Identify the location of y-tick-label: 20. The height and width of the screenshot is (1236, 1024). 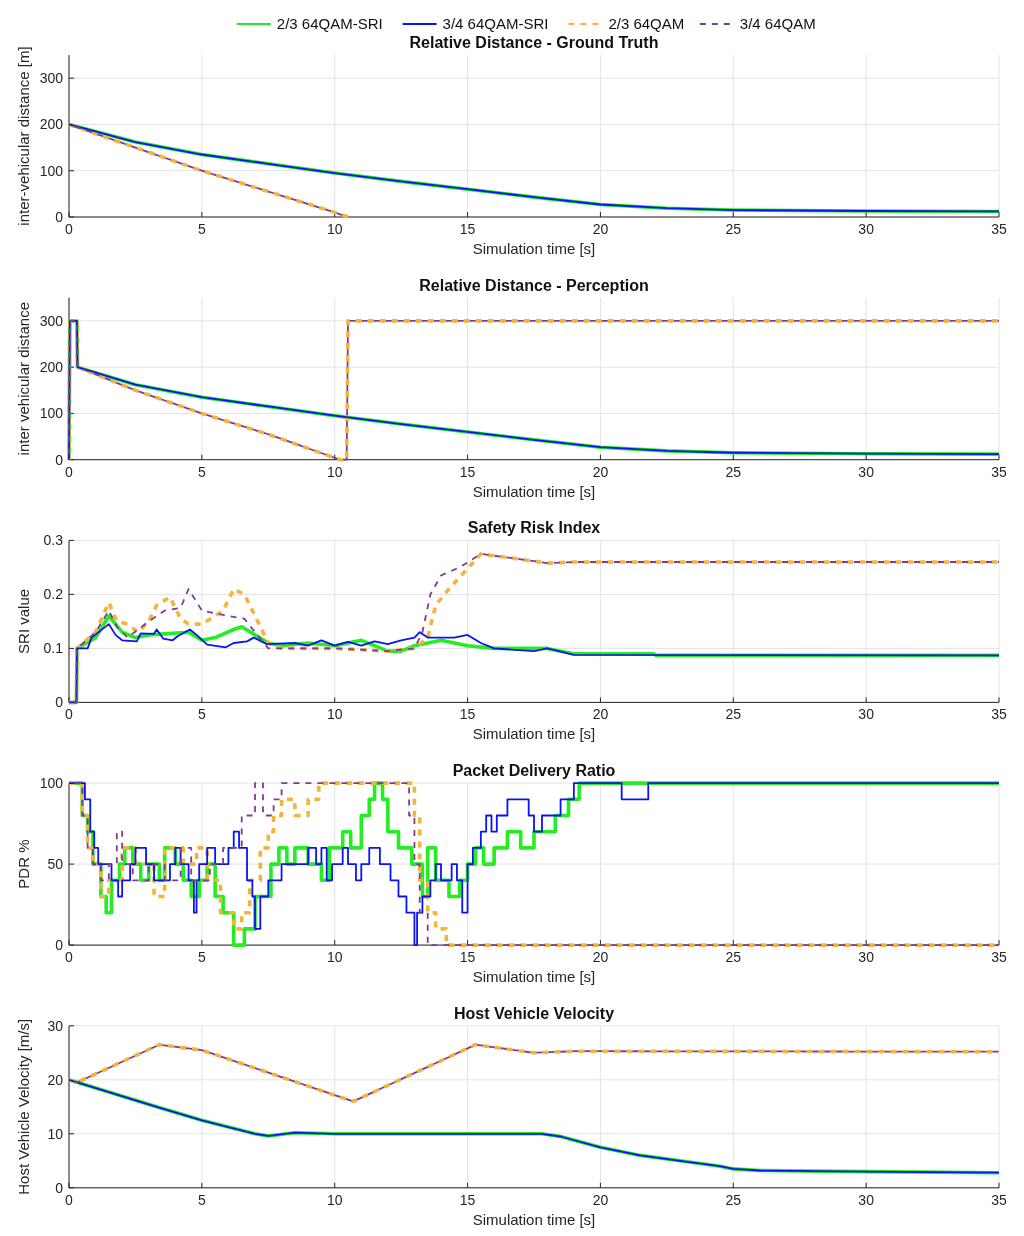
(55, 1079).